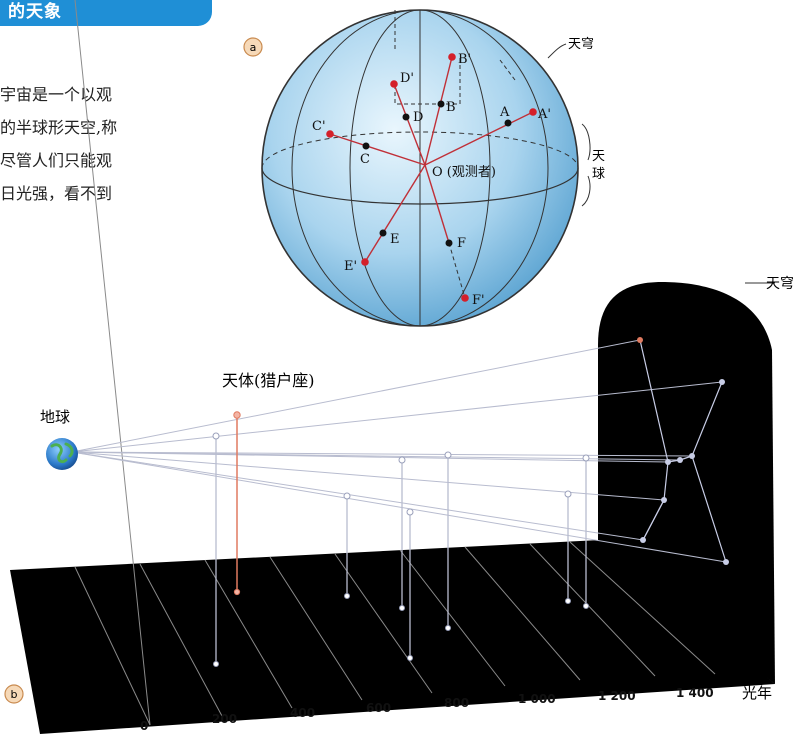 Image resolution: width=796 pixels, height=734 pixels. What do you see at coordinates (533, 112) in the screenshot?
I see `point-a-proj` at bounding box center [533, 112].